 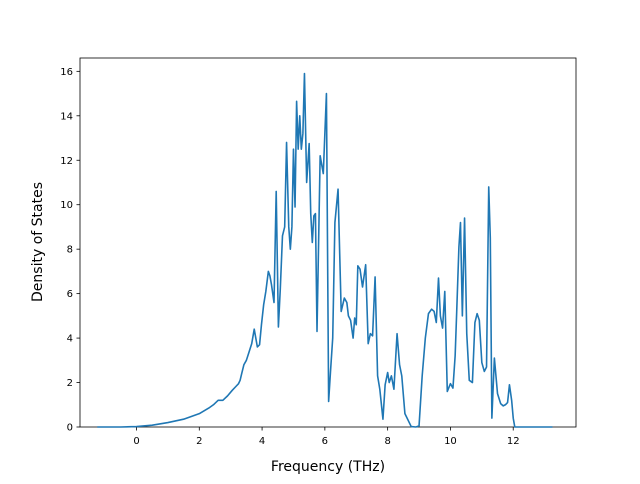 What do you see at coordinates (66, 116) in the screenshot?
I see `y-tick-label: 14` at bounding box center [66, 116].